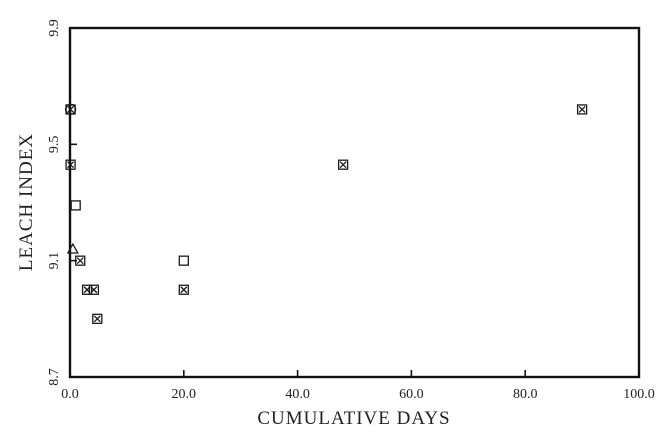 The width and height of the screenshot is (667, 433). What do you see at coordinates (70, 394) in the screenshot?
I see `x-tick-label: 0.0` at bounding box center [70, 394].